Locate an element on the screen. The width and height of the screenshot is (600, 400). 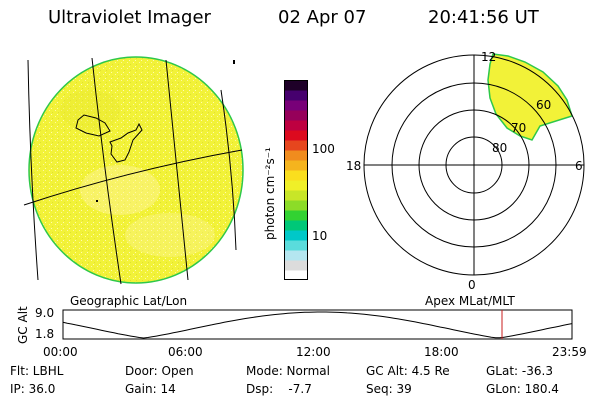
app-title: Ultraviolet Imager is located at coordinates (129, 17).